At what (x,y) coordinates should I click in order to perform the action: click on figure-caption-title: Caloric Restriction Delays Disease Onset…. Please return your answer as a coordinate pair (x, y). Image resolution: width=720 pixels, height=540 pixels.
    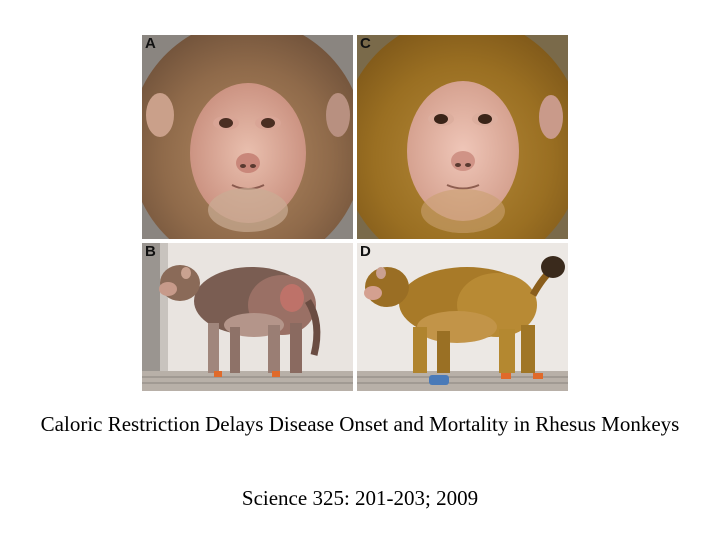
    Looking at the image, I should click on (360, 424).